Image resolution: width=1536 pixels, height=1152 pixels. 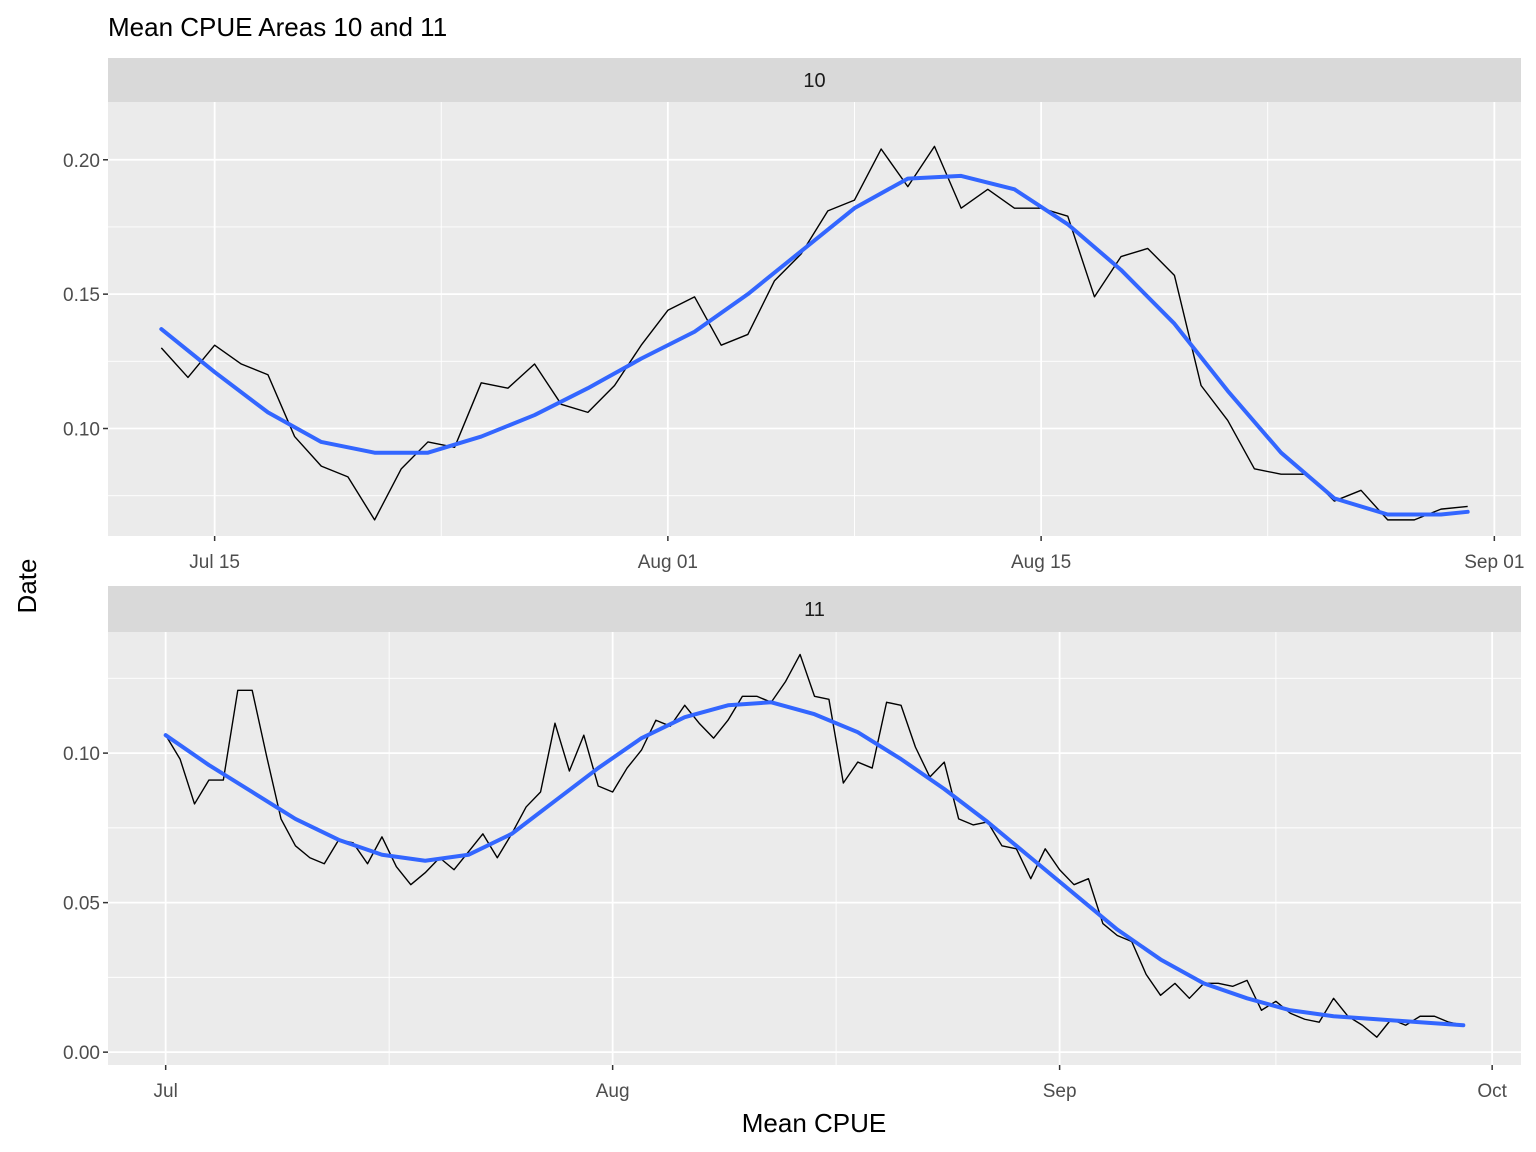 What do you see at coordinates (1492, 1091) in the screenshot?
I see `x-tick-label: Oct` at bounding box center [1492, 1091].